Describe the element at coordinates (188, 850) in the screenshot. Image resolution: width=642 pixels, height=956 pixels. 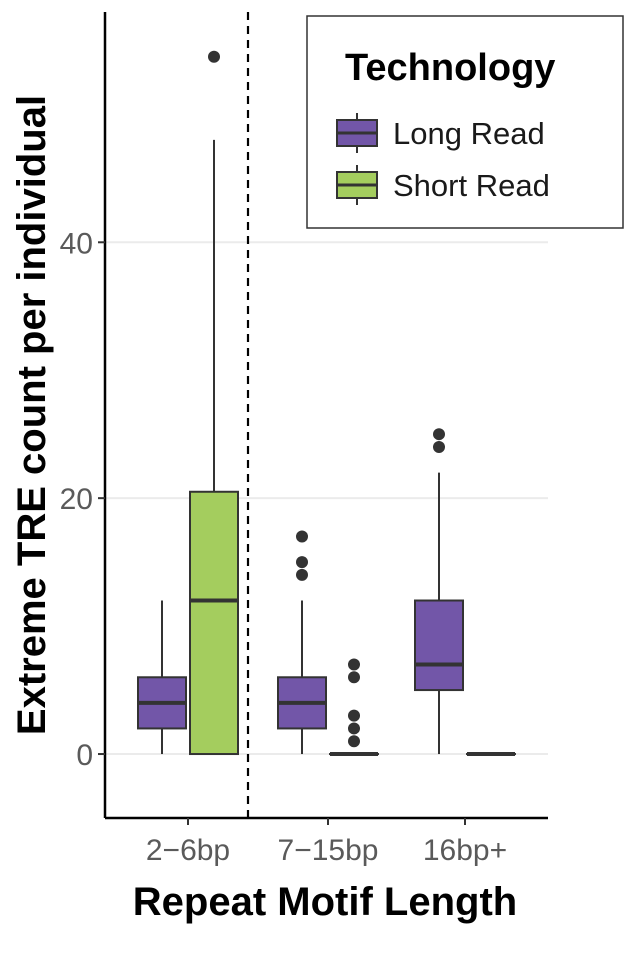
I see `x-tick-label-0: 2−6bp` at that location.